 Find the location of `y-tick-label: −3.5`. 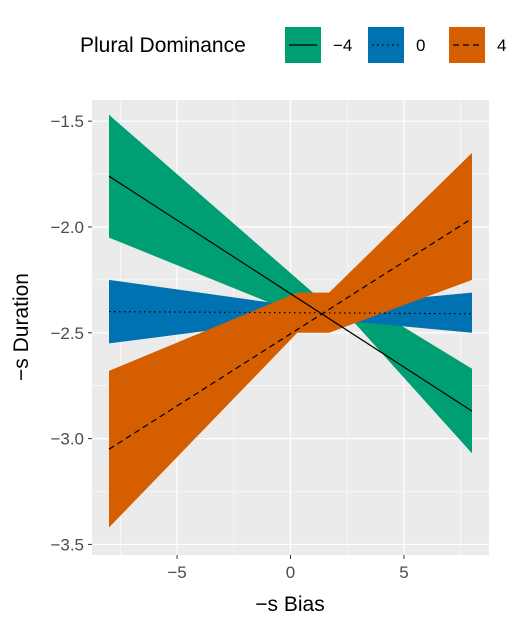

y-tick-label: −3.5 is located at coordinates (67, 544).